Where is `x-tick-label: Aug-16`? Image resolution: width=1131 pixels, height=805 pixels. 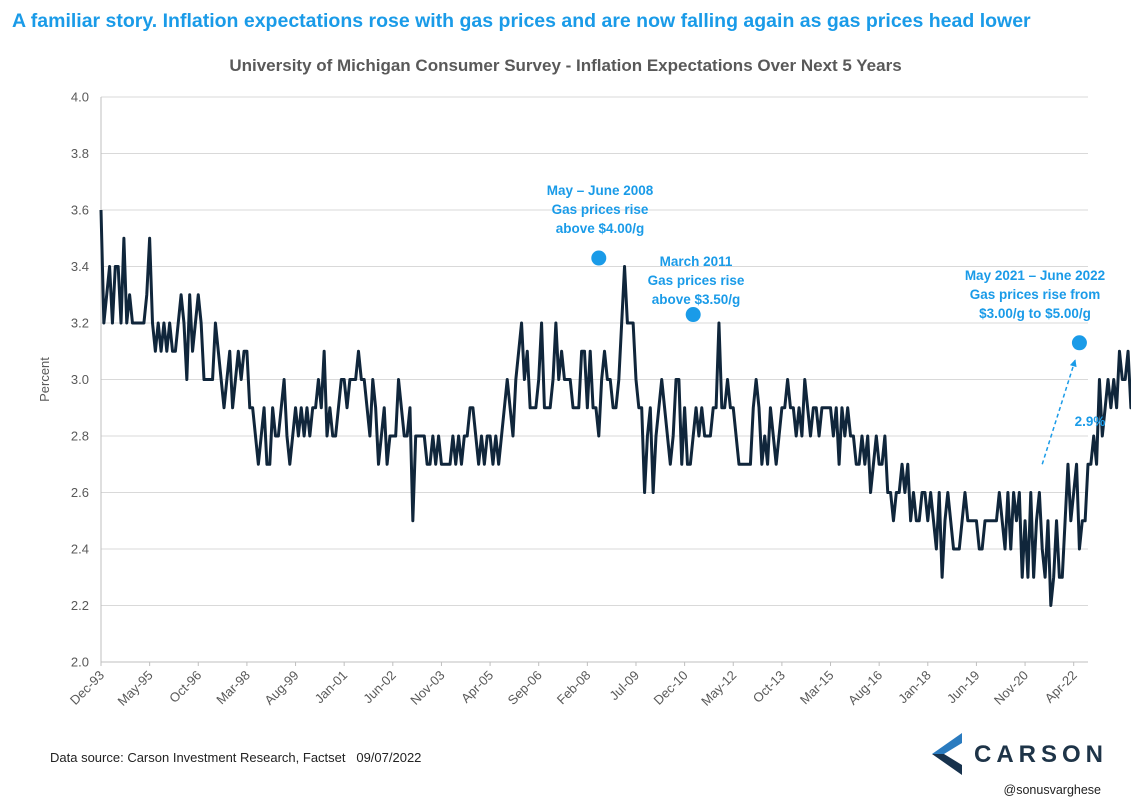 x-tick-label: Aug-16 is located at coordinates (865, 688).